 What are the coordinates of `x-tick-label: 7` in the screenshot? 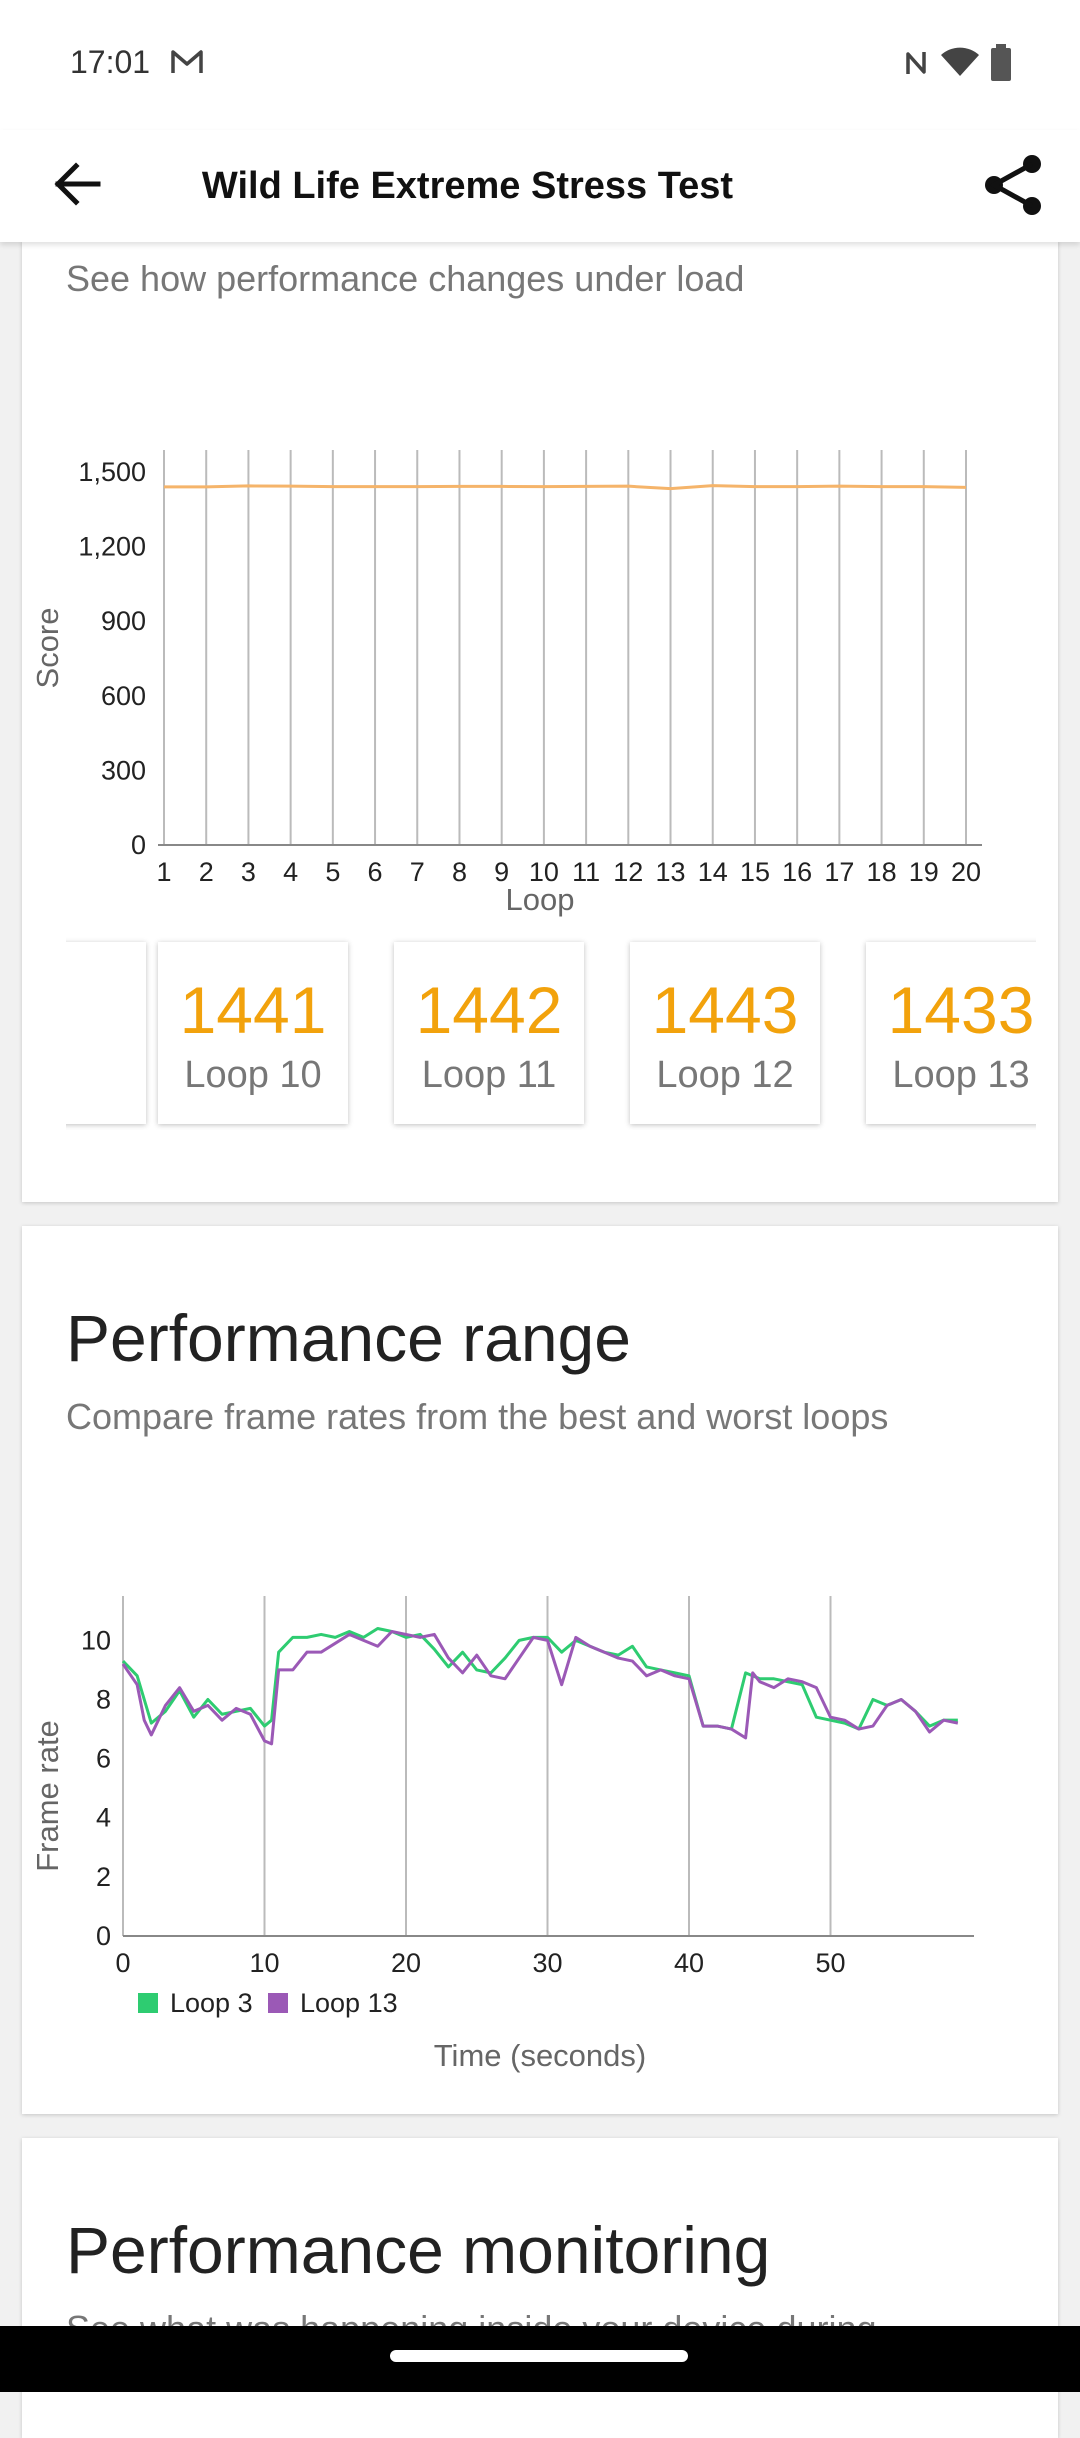 It's located at (417, 872).